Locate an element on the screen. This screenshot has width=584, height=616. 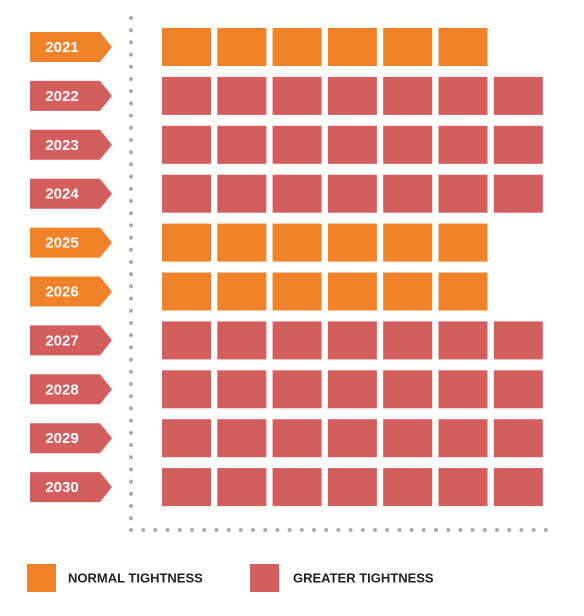
year-label: 2024 is located at coordinates (62, 194).